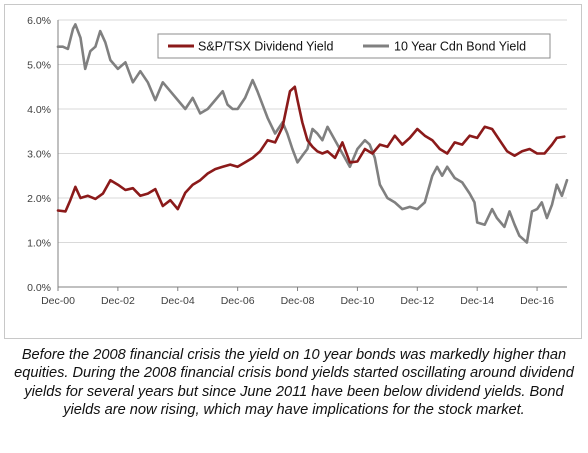 Image resolution: width=588 pixels, height=453 pixels. What do you see at coordinates (460, 47) in the screenshot?
I see `legend-label-bond-yield: 10 Year Cdn Bond Yield` at bounding box center [460, 47].